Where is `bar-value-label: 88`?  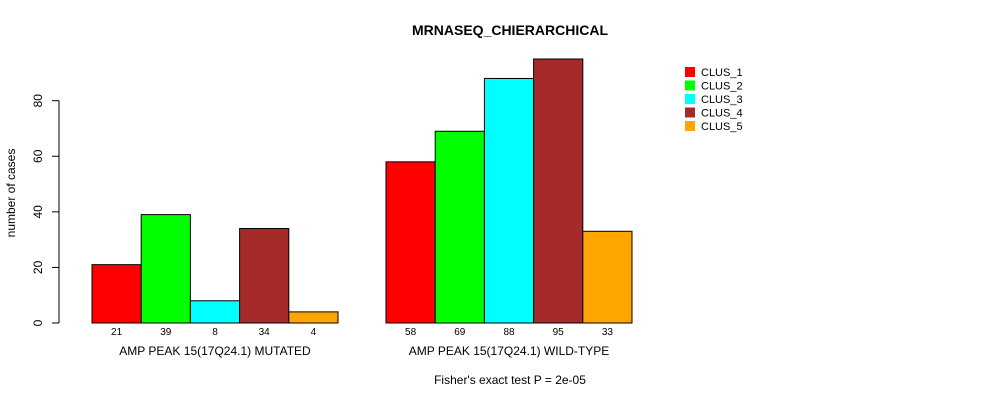
bar-value-label: 88 is located at coordinates (509, 332).